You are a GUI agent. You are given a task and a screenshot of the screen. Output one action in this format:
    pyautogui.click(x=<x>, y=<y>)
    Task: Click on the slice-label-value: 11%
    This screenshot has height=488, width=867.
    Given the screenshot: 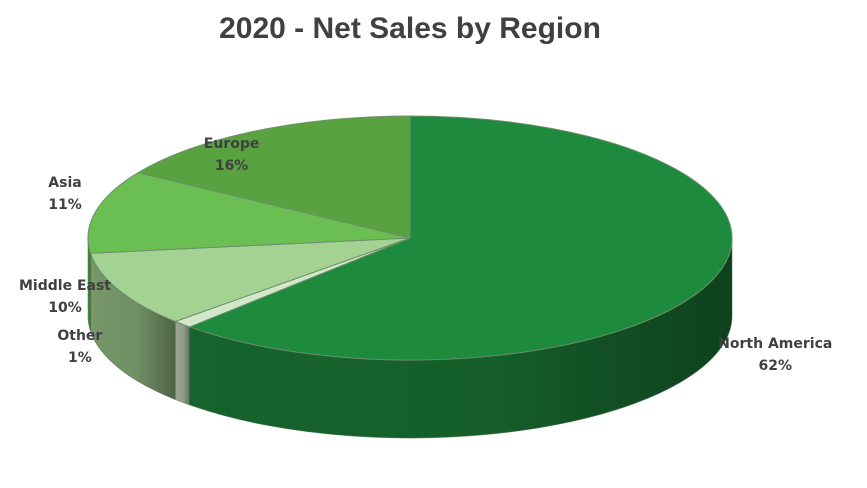 What is the action you would take?
    pyautogui.click(x=65, y=204)
    